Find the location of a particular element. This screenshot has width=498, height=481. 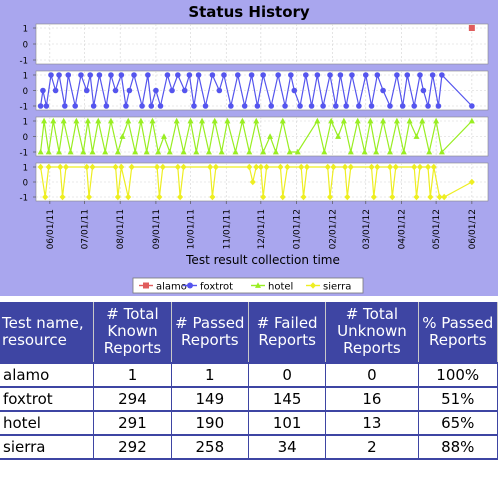

cell-percent-passed: 65% is located at coordinates (458, 422).